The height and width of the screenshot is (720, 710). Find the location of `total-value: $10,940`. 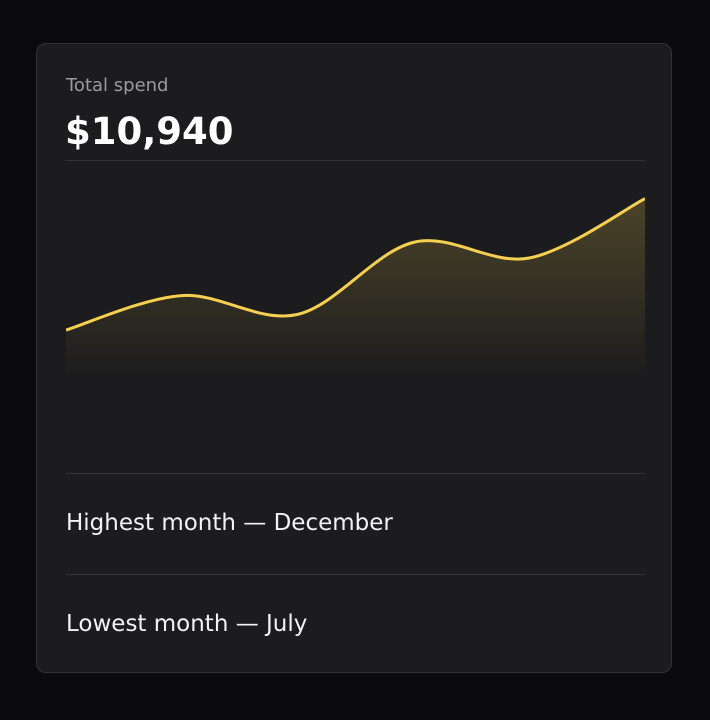

total-value: $10,940 is located at coordinates (149, 131).